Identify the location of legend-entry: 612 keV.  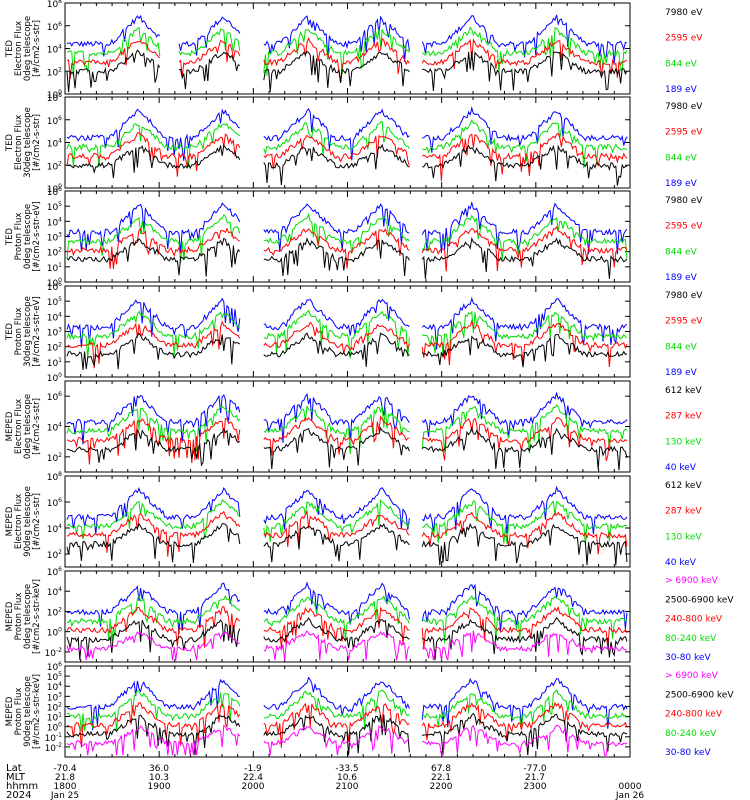
(683, 486).